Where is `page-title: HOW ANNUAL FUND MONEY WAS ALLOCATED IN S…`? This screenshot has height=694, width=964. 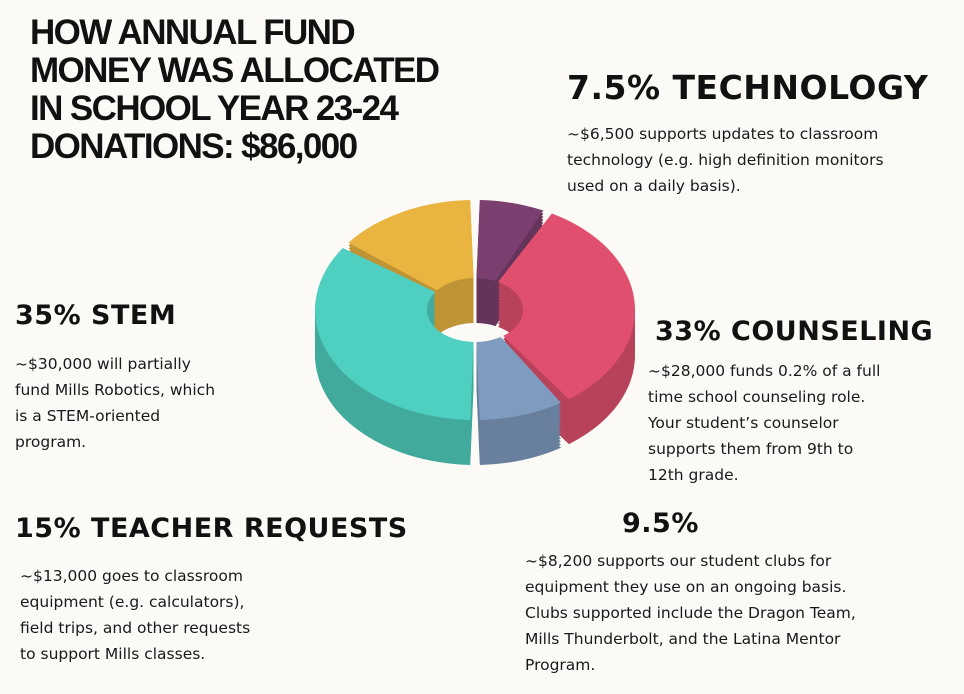 page-title: HOW ANNUAL FUND MONEY WAS ALLOCATED IN S… is located at coordinates (235, 89).